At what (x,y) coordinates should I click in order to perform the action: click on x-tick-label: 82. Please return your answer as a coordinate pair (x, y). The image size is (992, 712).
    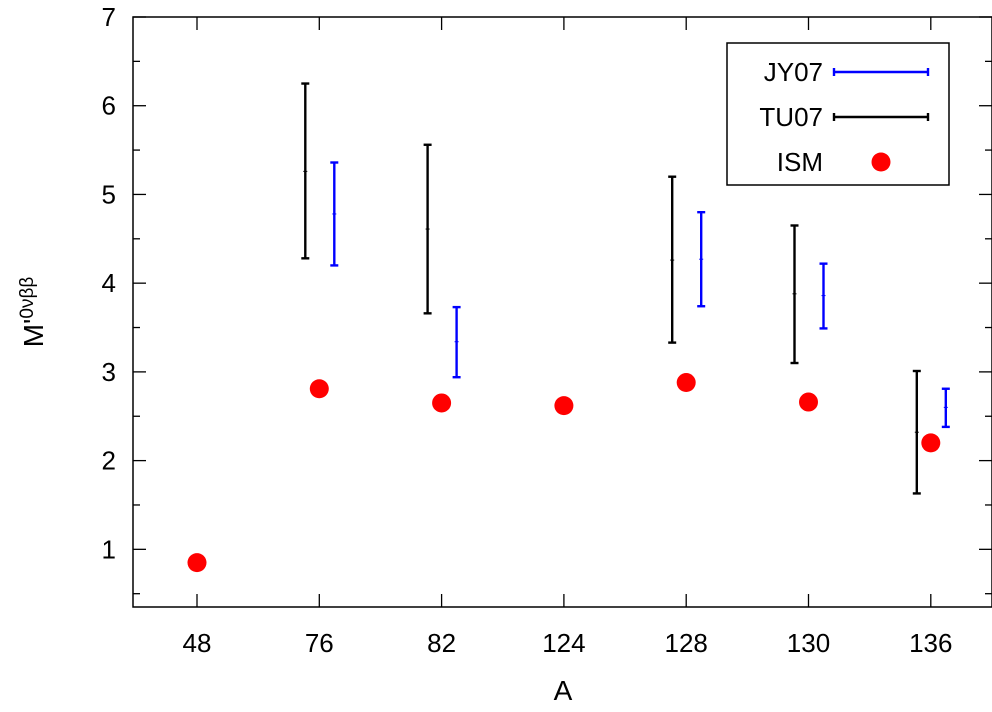
    Looking at the image, I should click on (441, 643).